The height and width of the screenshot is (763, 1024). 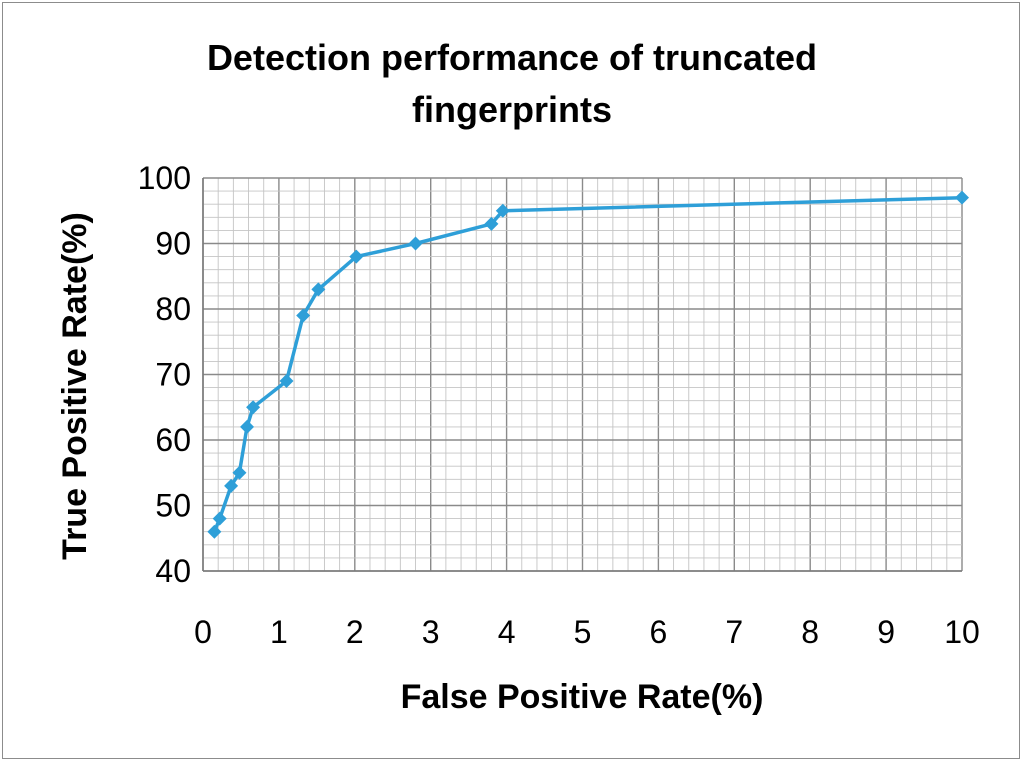 What do you see at coordinates (164, 178) in the screenshot?
I see `y-tick-label: 100` at bounding box center [164, 178].